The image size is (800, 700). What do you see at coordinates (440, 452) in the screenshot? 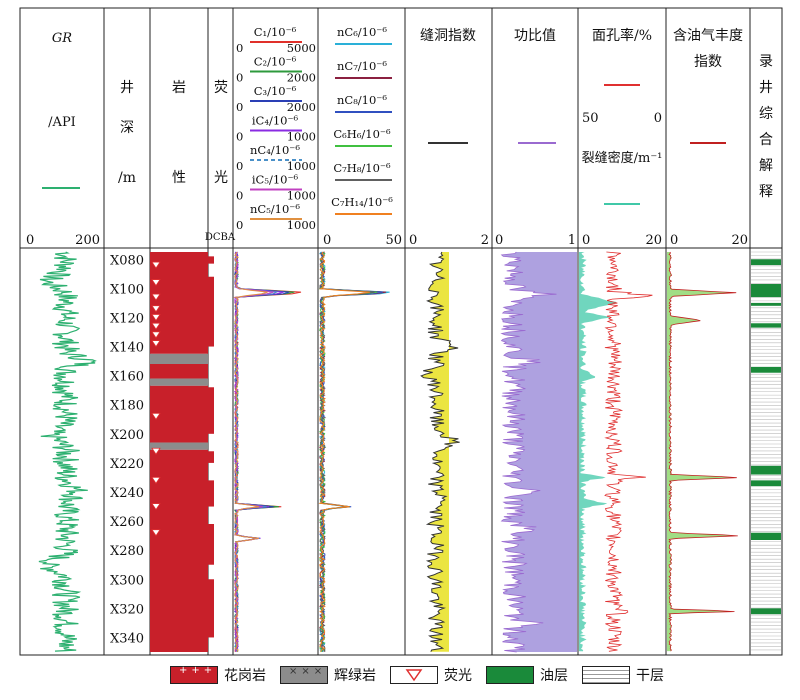
I see `vug-fill` at bounding box center [440, 452].